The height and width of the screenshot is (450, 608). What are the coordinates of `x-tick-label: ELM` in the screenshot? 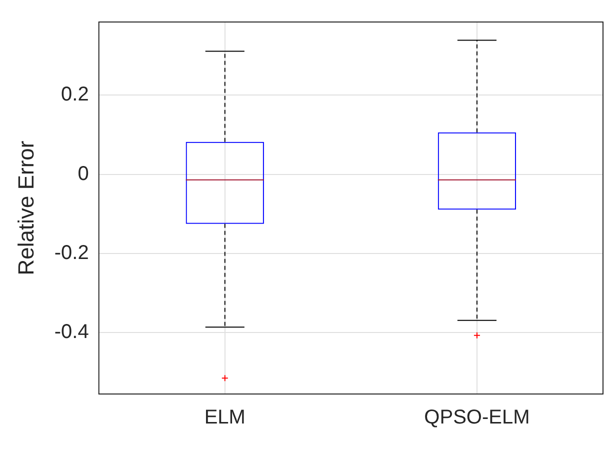 It's located at (225, 417).